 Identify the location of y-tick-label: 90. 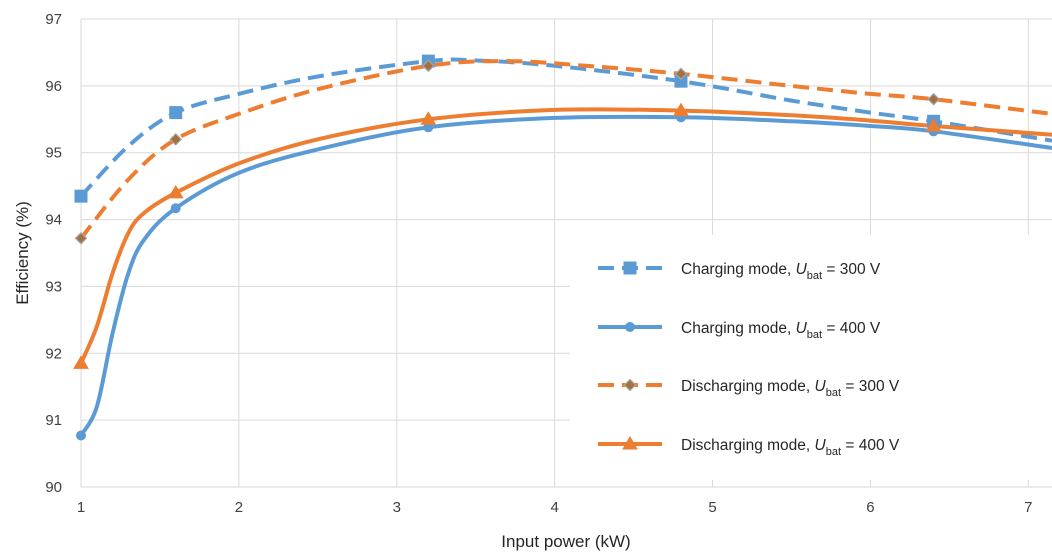
(53, 487).